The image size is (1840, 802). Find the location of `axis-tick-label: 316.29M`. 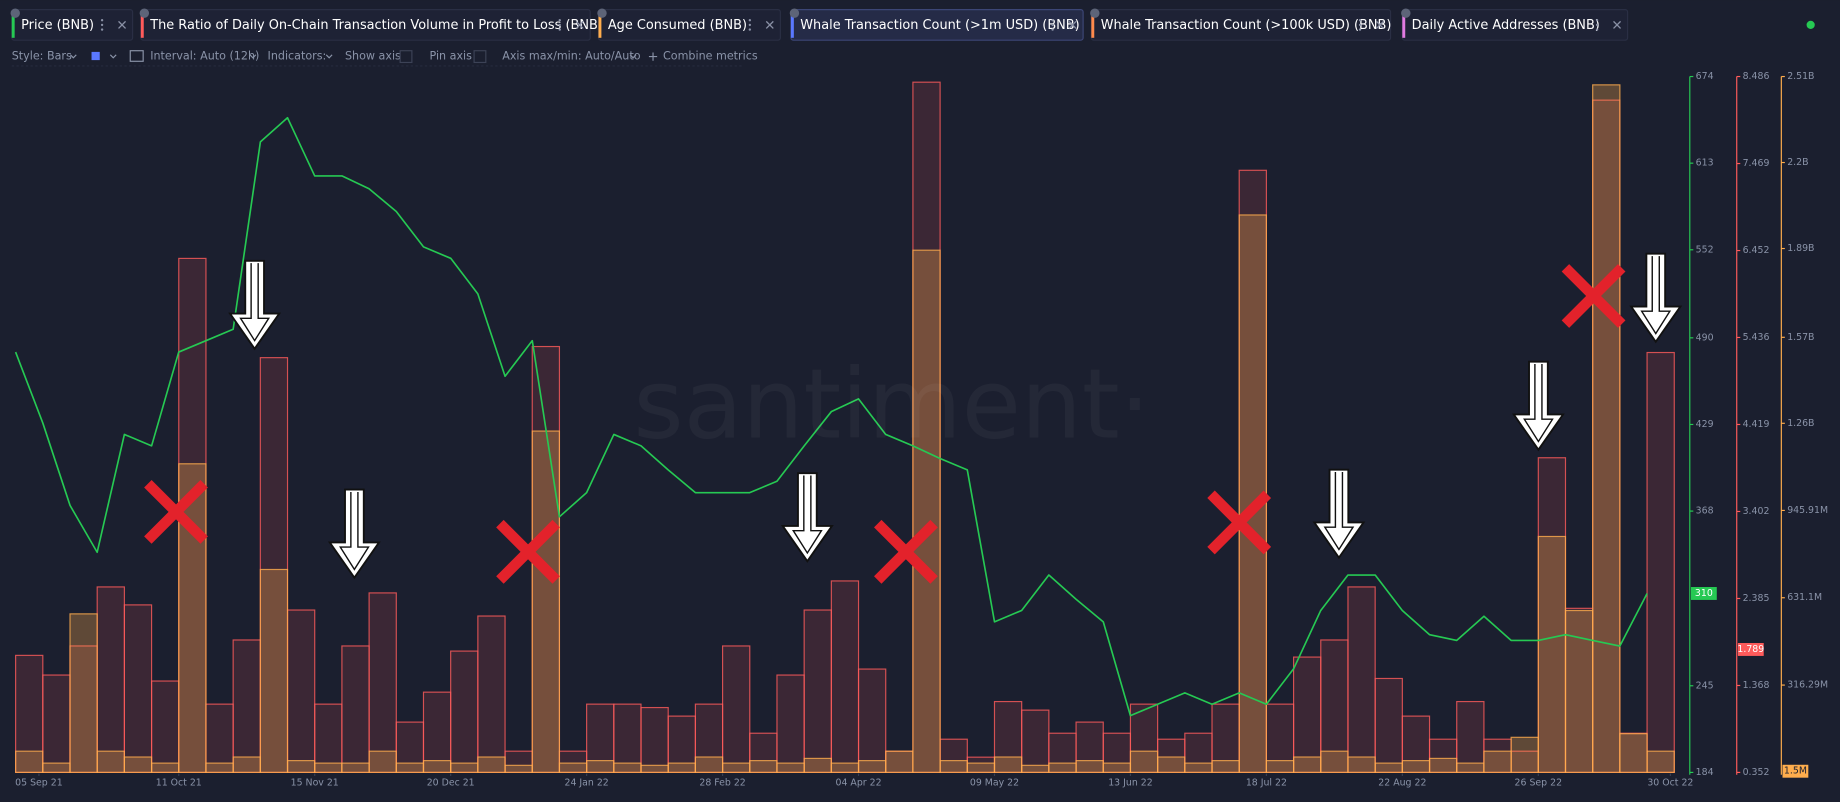

axis-tick-label: 316.29M is located at coordinates (1807, 685).